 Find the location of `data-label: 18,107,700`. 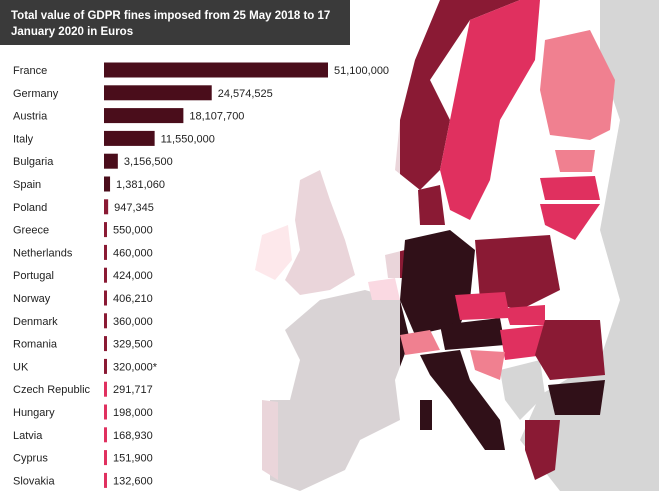

data-label: 18,107,700 is located at coordinates (216, 117).